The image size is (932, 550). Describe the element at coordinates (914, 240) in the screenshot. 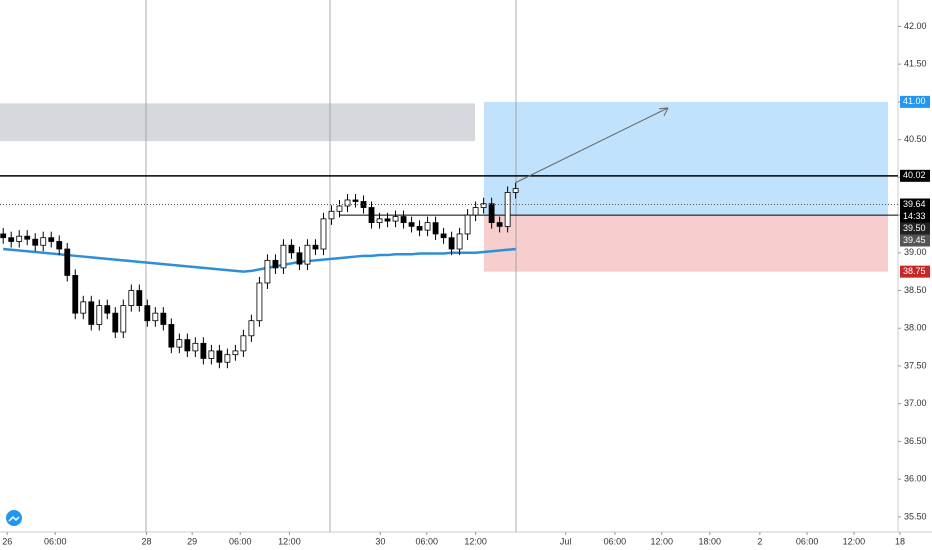

I see `price-label: 39.45` at that location.